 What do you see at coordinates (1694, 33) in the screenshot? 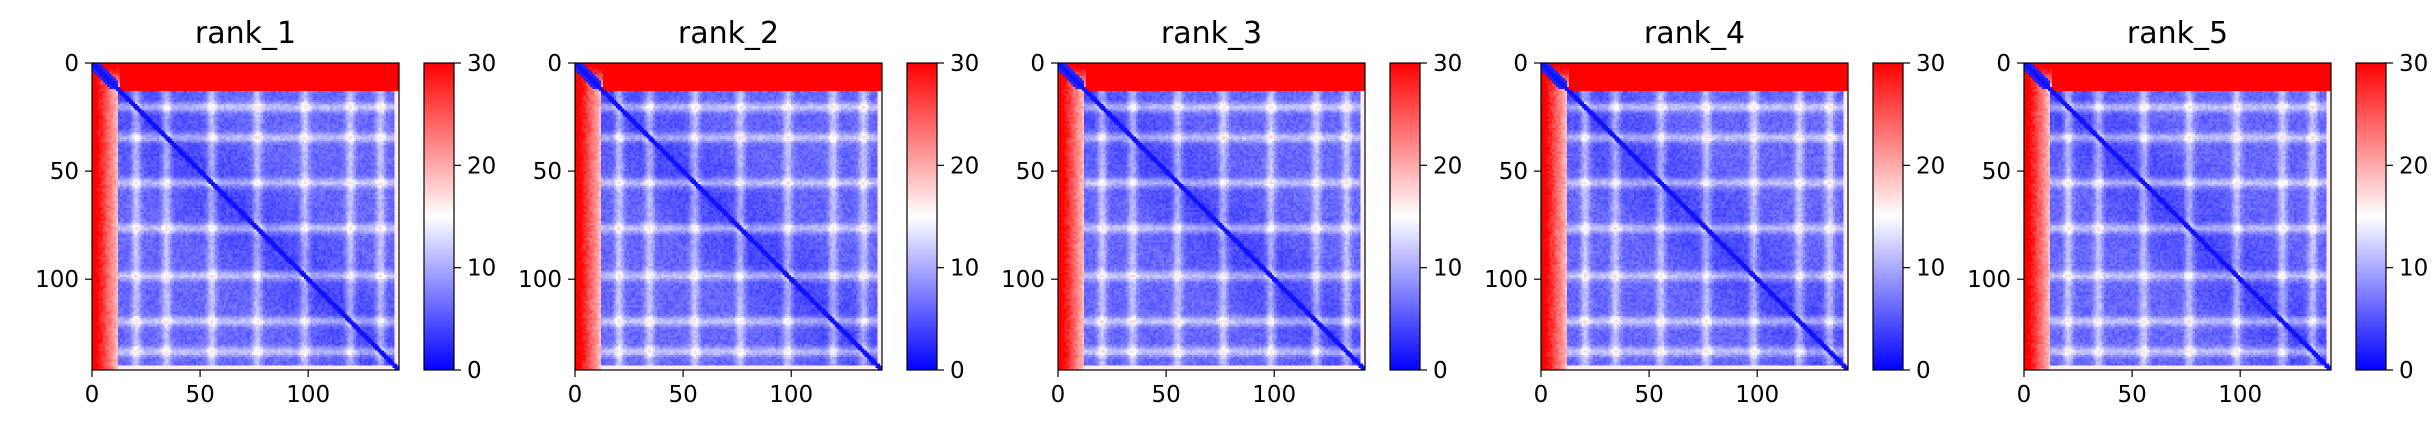
I see `panel-title: rank_4` at bounding box center [1694, 33].